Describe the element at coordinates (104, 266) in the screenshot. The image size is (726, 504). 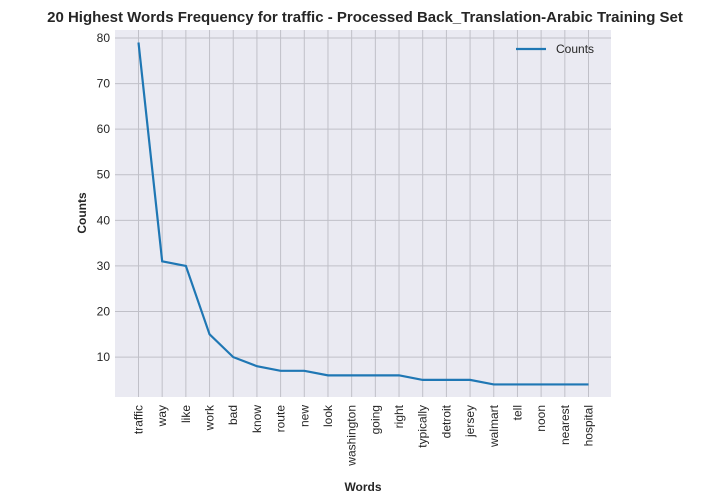
I see `y-tick-label: 30` at that location.